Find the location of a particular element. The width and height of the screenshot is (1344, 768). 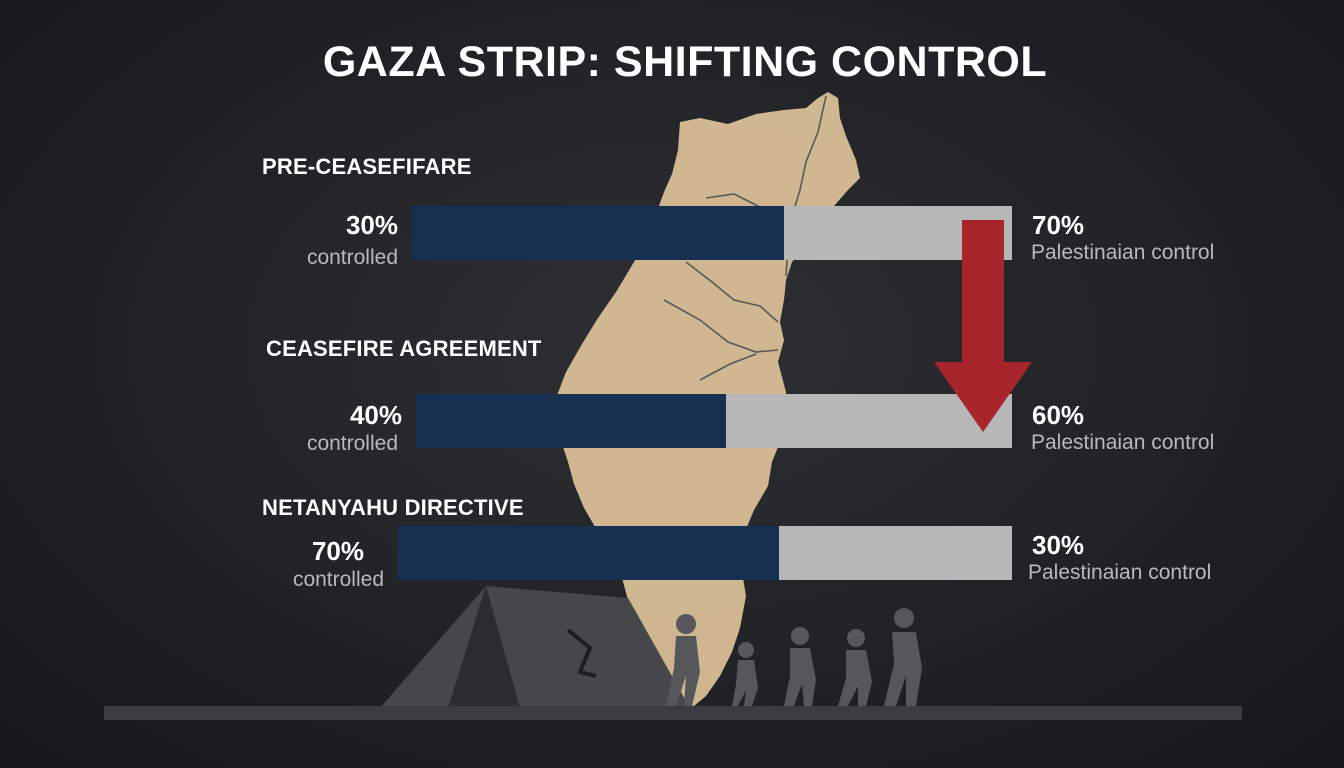

controlled-caption-1: controlled is located at coordinates (352, 443).